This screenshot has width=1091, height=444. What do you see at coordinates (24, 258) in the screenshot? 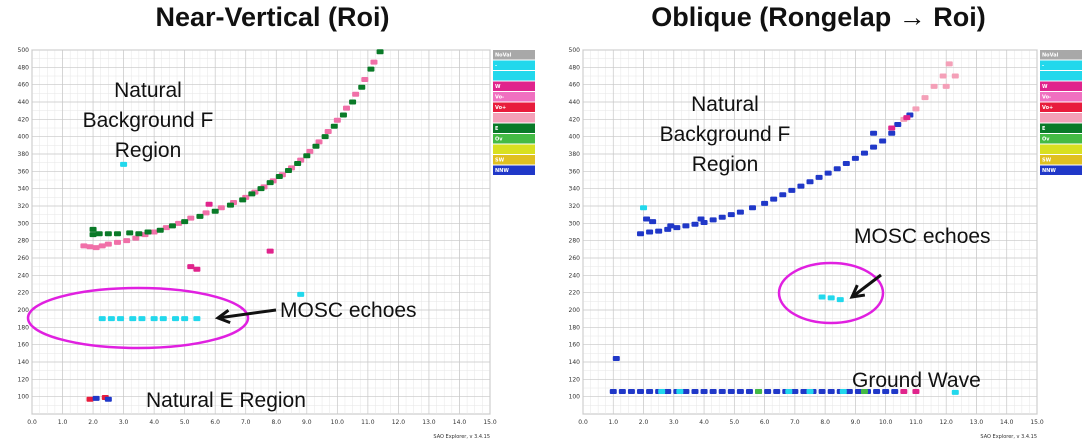
I see `y-tick-label: 260` at bounding box center [24, 258].